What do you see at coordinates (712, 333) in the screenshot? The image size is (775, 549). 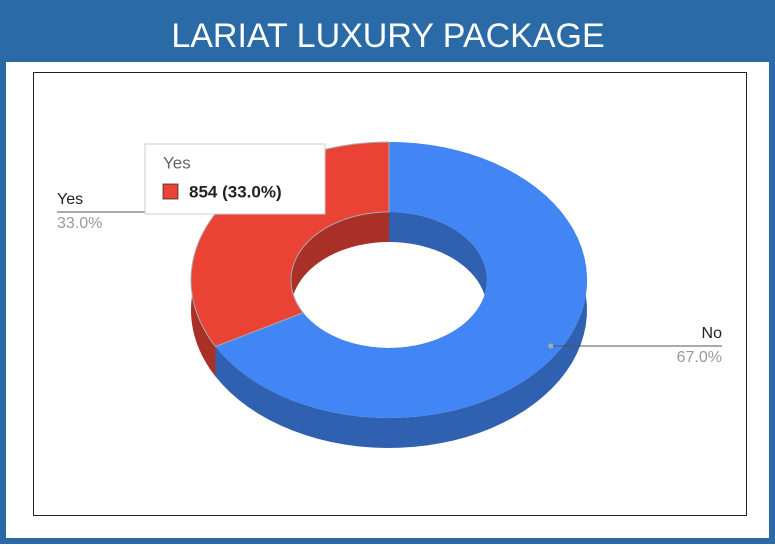 I see `slice-label: No` at bounding box center [712, 333].